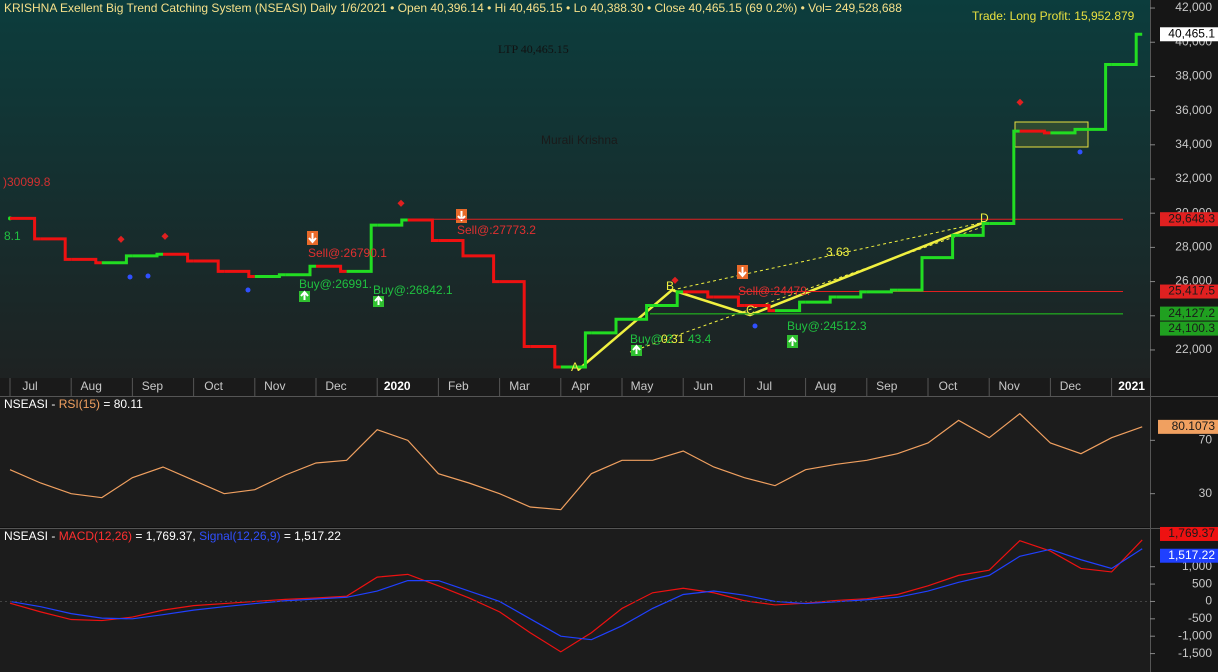 The image size is (1218, 672). I want to click on annotation: Buy@:26842.1, so click(413, 290).